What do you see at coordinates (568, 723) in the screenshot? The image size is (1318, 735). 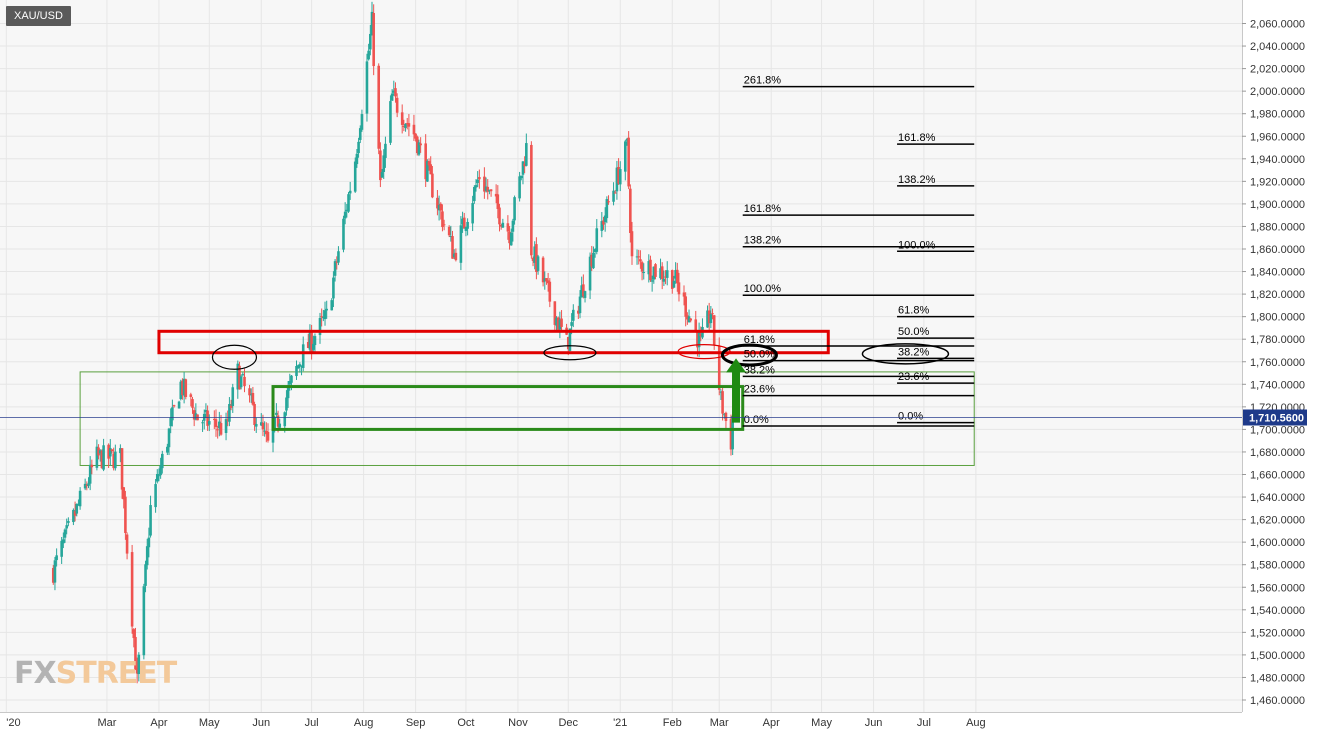 I see `time-tick-label: Dec` at bounding box center [568, 723].